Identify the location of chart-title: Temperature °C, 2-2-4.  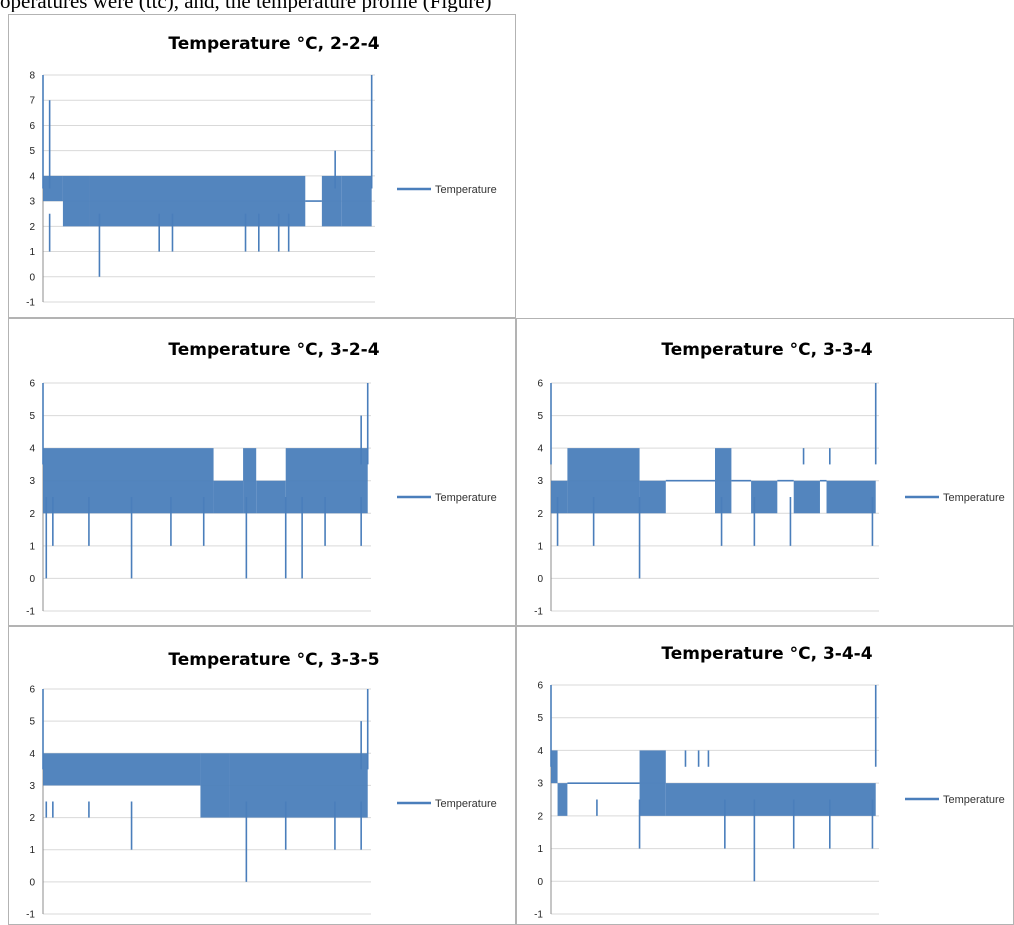
(273, 44).